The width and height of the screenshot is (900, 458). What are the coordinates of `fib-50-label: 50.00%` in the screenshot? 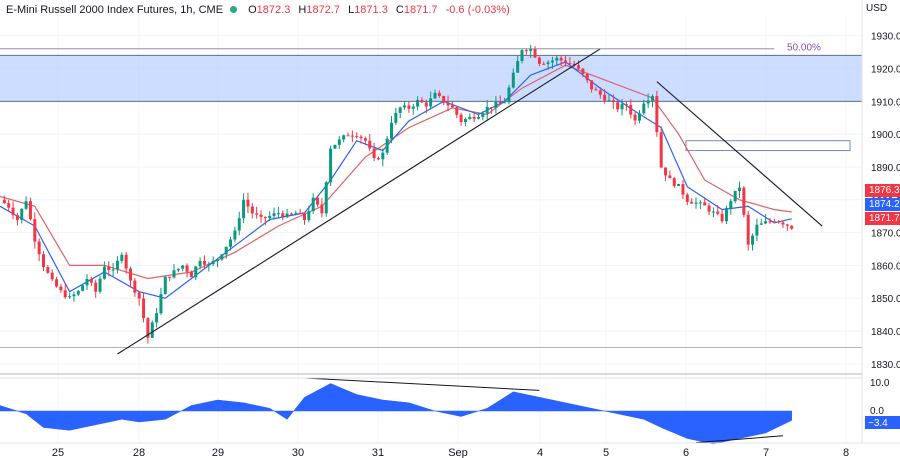 It's located at (804, 47).